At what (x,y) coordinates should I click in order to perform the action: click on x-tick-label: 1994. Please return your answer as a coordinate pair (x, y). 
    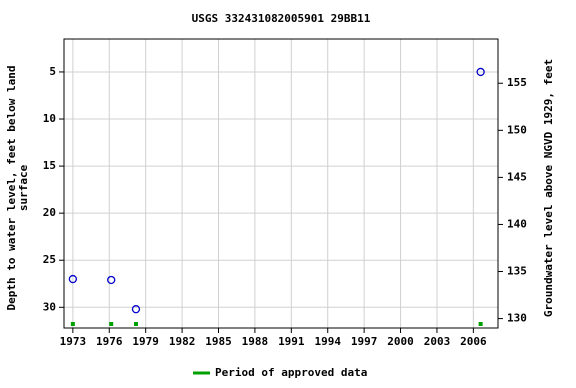
    Looking at the image, I should click on (327, 341).